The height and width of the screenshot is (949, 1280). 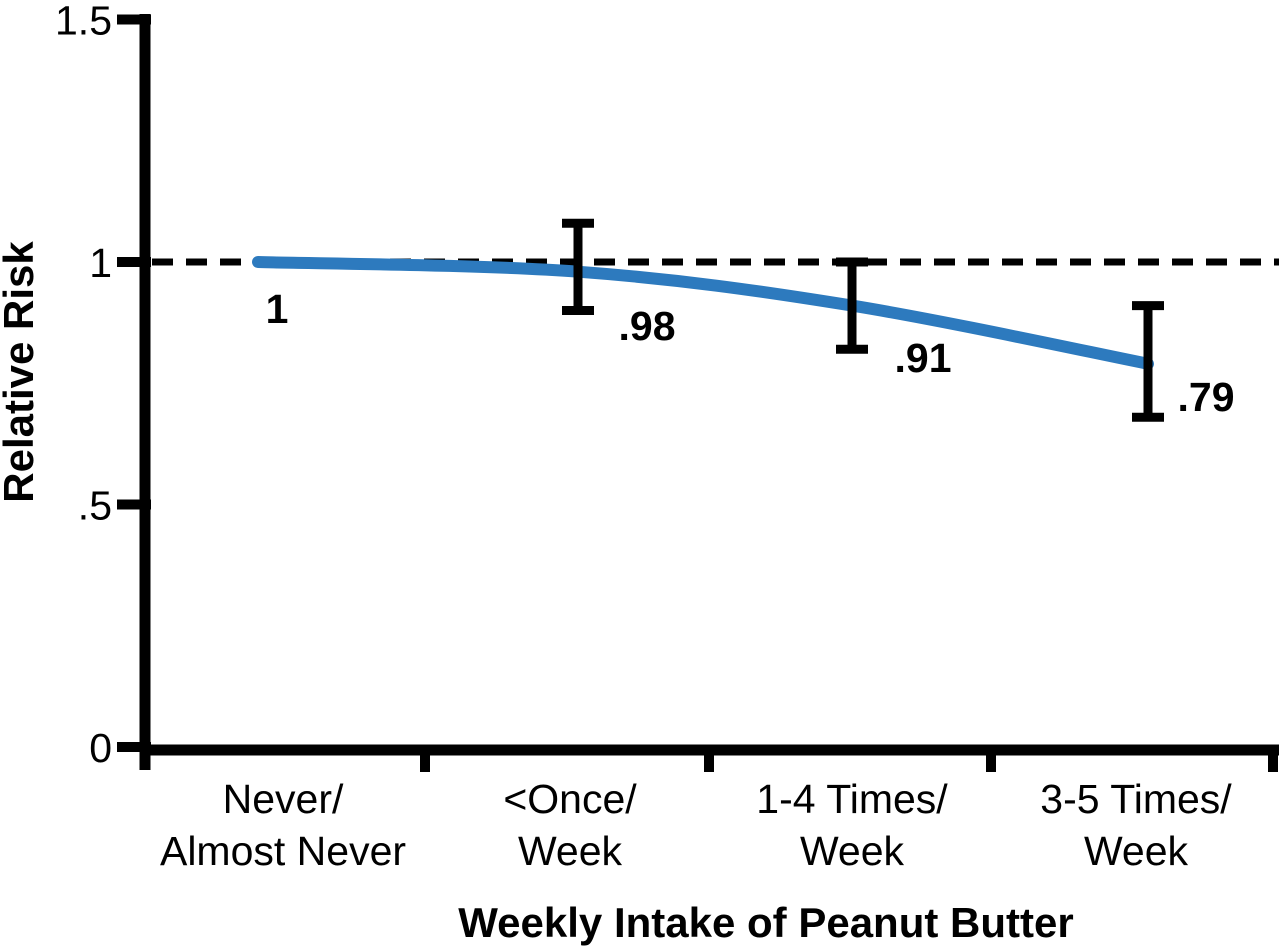 I want to click on x-category-label: Never/Almost Never, so click(x=283, y=825).